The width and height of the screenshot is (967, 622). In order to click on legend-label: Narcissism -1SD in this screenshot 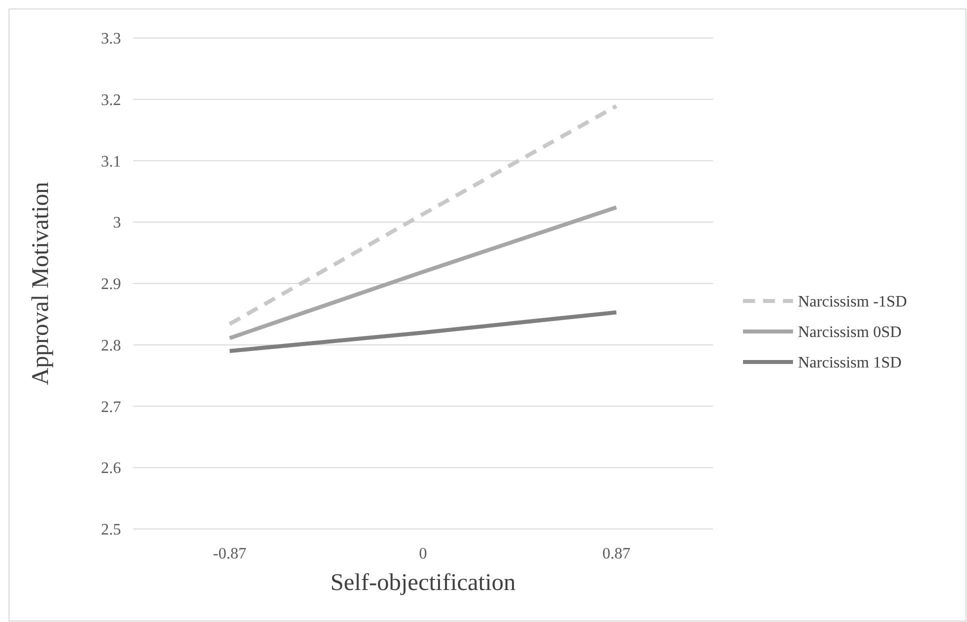, I will do `click(852, 302)`.